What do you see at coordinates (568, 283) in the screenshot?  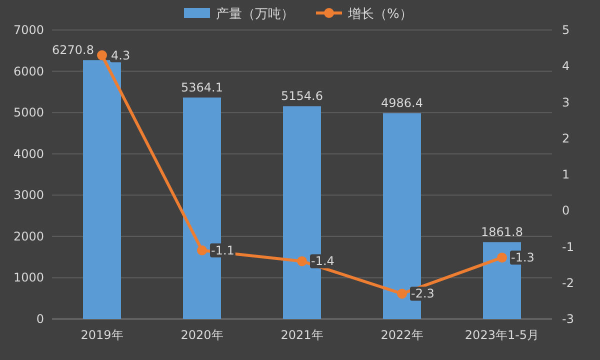 I see `y2-tick-label: -2` at bounding box center [568, 283].